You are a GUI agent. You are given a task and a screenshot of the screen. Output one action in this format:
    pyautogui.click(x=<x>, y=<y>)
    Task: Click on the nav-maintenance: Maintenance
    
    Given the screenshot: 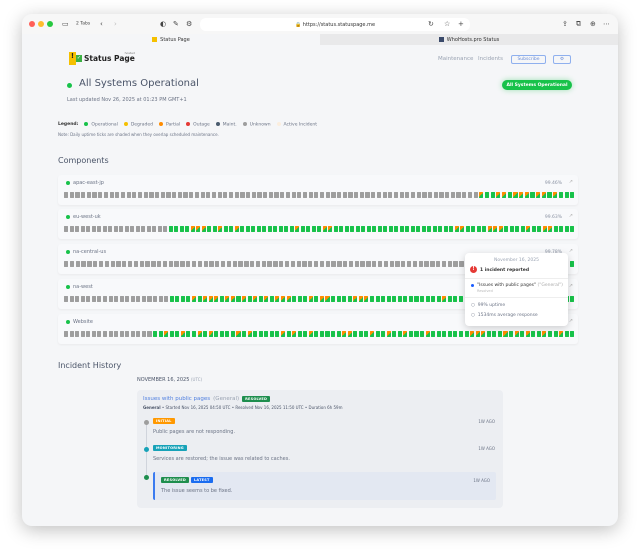 What is the action you would take?
    pyautogui.click(x=456, y=59)
    